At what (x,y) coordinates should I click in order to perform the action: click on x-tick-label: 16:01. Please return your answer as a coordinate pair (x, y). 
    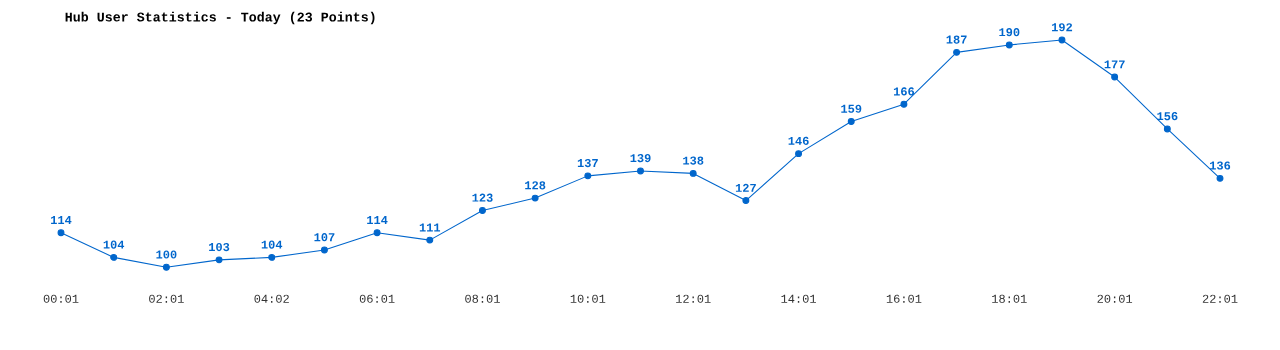
    Looking at the image, I should click on (904, 298).